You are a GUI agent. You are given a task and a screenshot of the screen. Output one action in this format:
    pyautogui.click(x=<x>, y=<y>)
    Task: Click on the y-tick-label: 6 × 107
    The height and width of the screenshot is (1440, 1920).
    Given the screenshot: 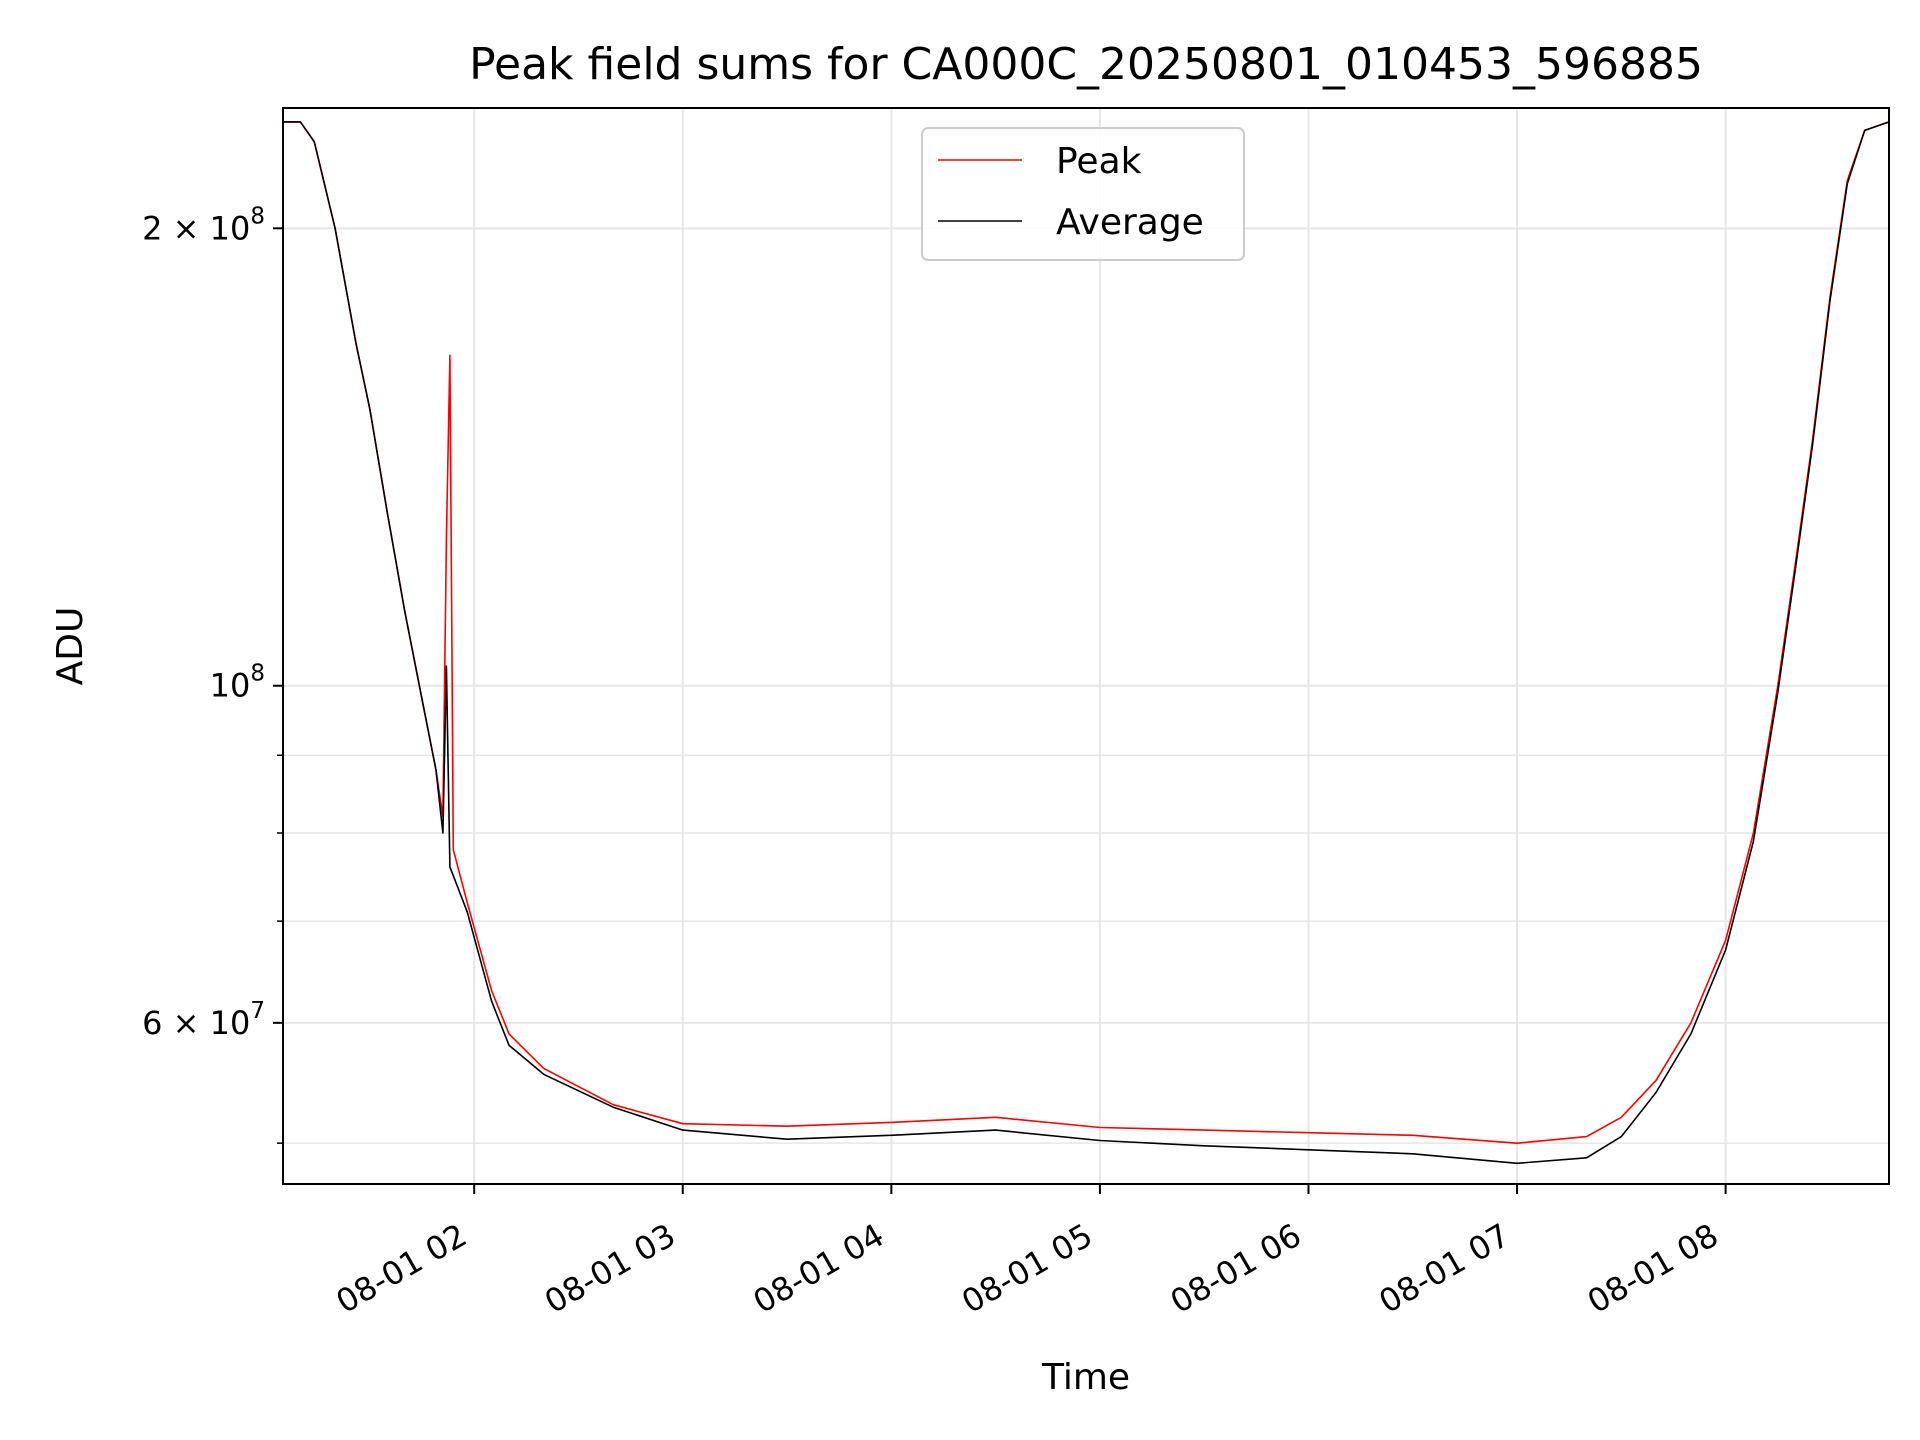 What is the action you would take?
    pyautogui.click(x=203, y=1020)
    